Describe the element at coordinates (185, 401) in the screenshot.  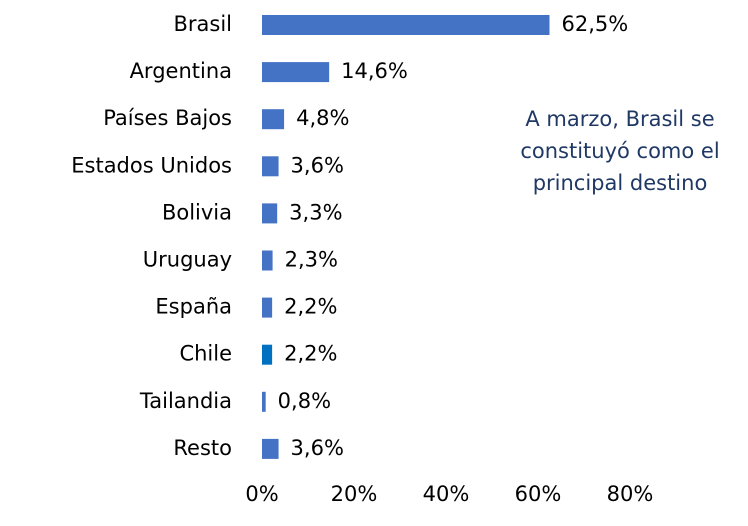
I see `category-label: Tailandia` at that location.